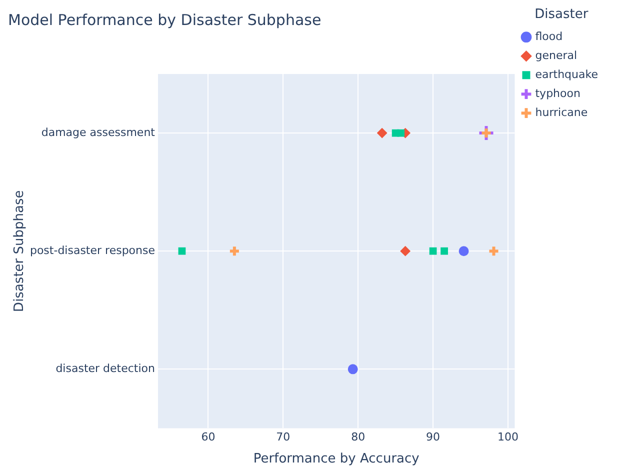 The width and height of the screenshot is (618, 475). What do you see at coordinates (561, 14) in the screenshot?
I see `legend-title: Disaster` at bounding box center [561, 14].